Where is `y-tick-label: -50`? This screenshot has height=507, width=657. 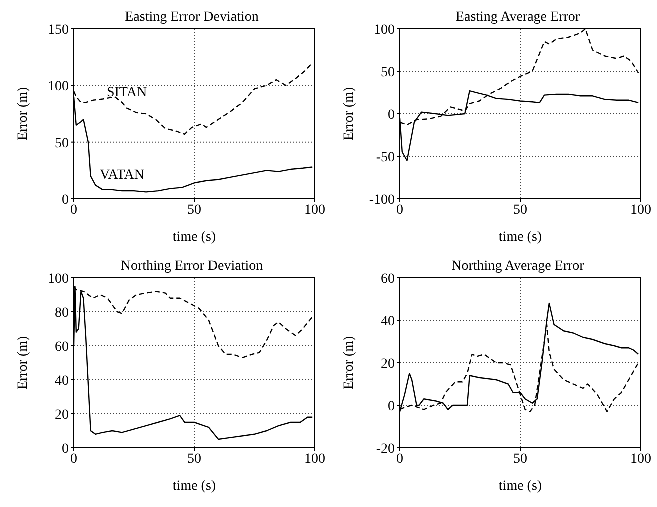 y-tick-label: -50 is located at coordinates (385, 158).